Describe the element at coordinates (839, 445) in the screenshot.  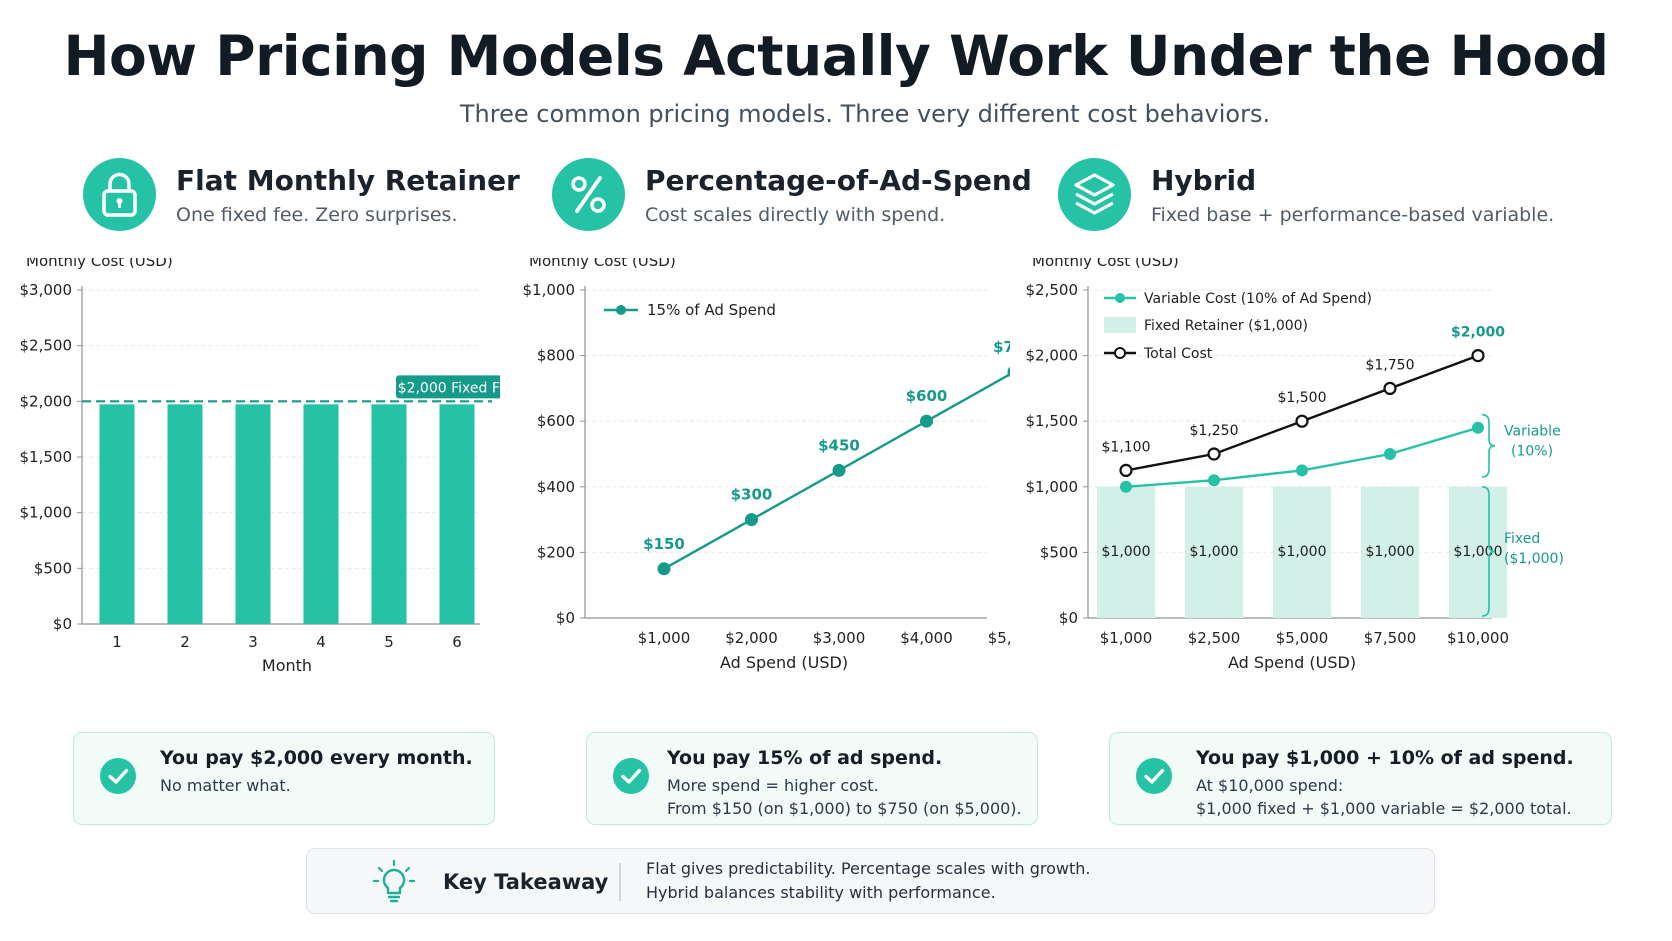
I see `data-label: $450` at that location.